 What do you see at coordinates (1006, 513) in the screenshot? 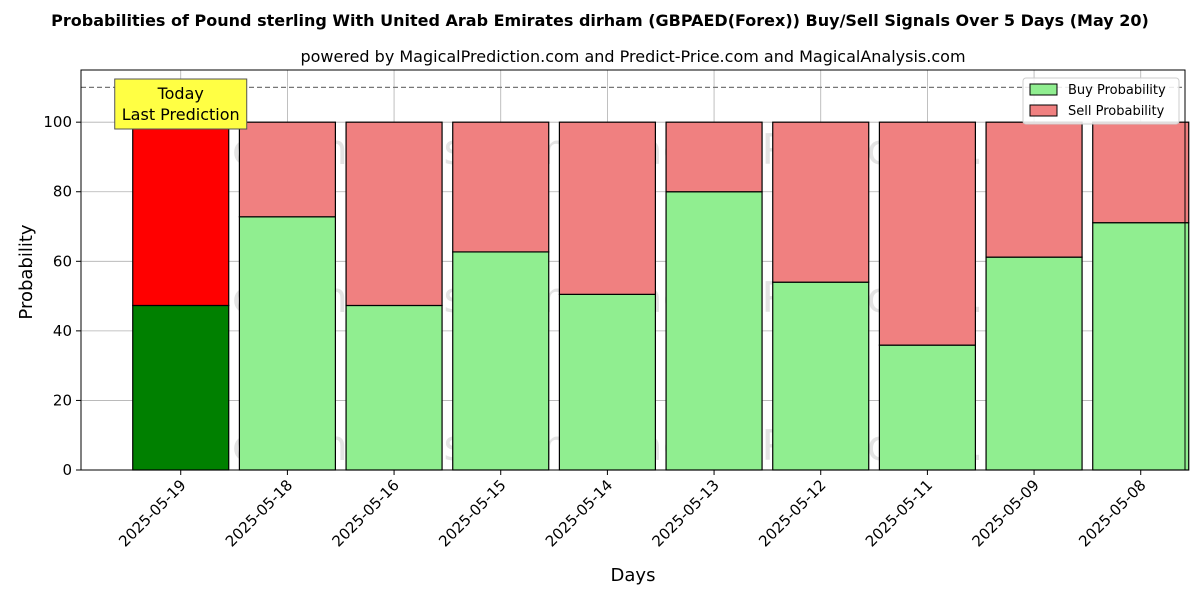
I see `x-tick-label: 2025-05-09` at bounding box center [1006, 513].